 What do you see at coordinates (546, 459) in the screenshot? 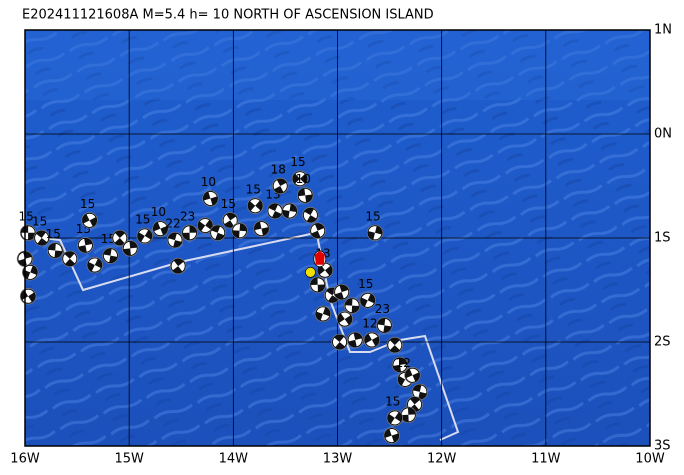
I see `x-tick-label: 11W` at bounding box center [546, 459].